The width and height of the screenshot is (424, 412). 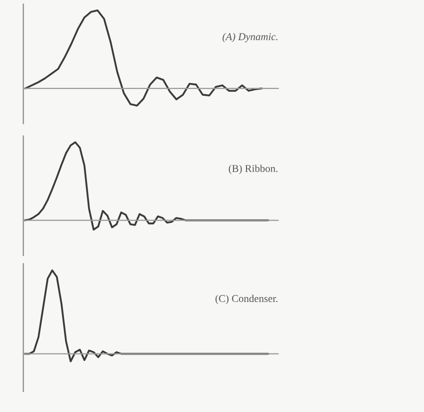 What do you see at coordinates (253, 169) in the screenshot?
I see `text: (B) Ribbon.` at bounding box center [253, 169].